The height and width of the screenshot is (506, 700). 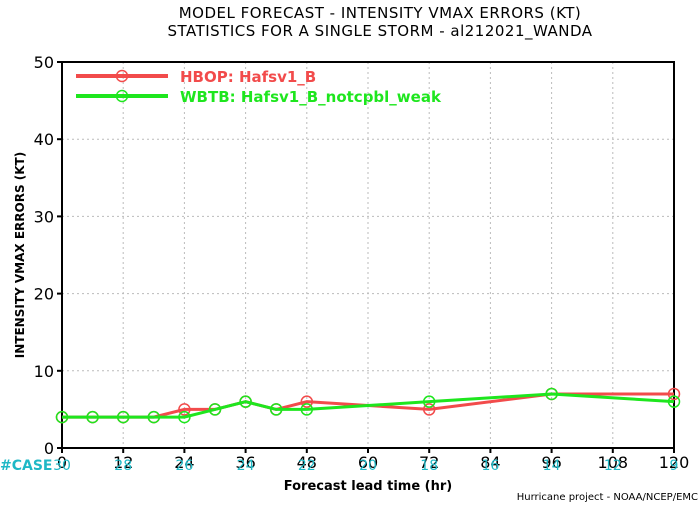 What do you see at coordinates (307, 466) in the screenshot?
I see `case-count: 22` at bounding box center [307, 466].